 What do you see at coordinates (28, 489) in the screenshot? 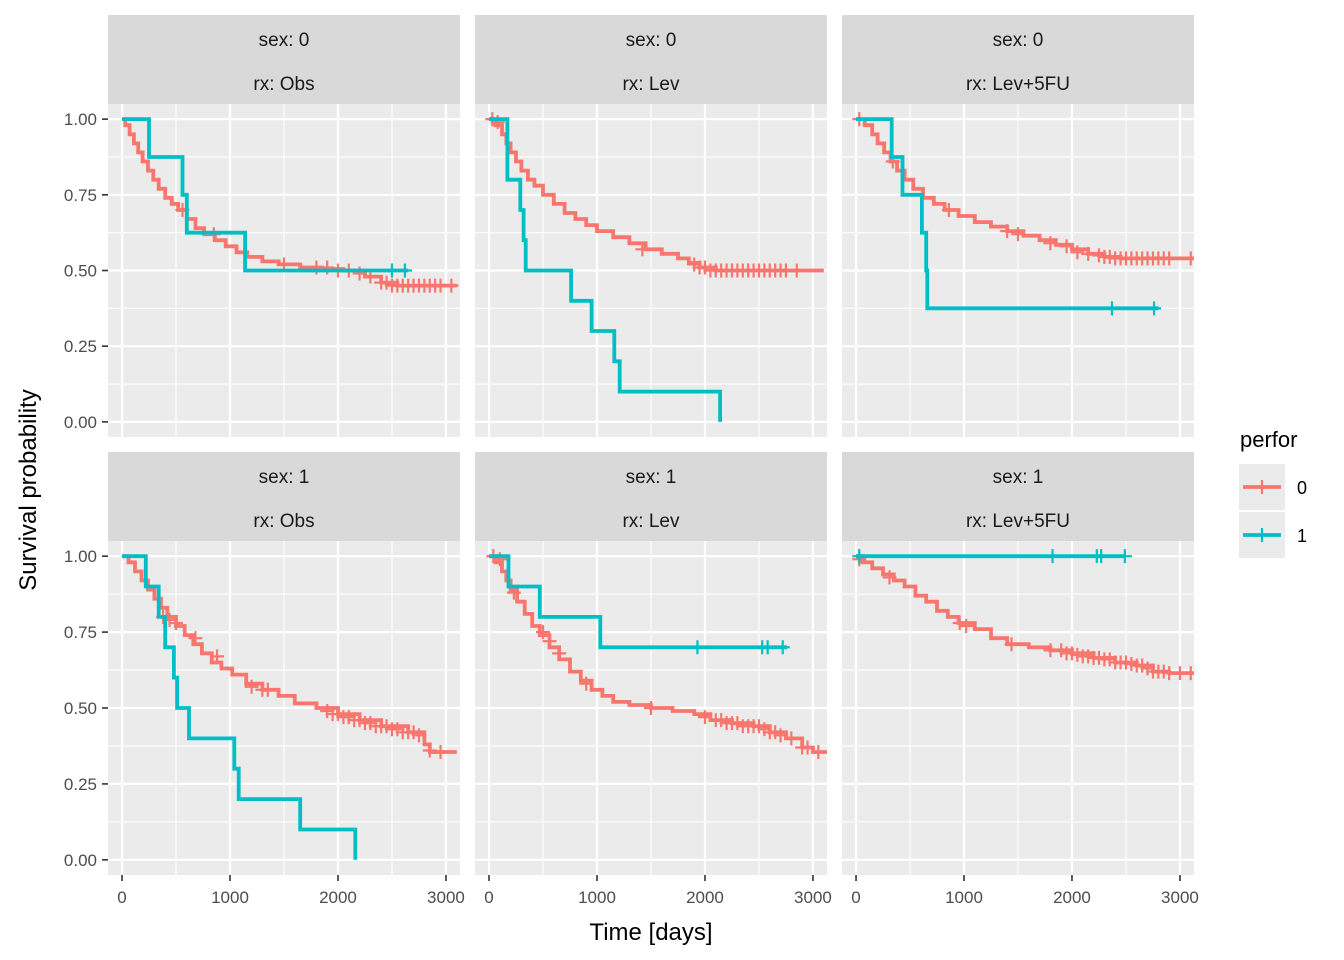
I see `y-axis-title: Survival probability` at bounding box center [28, 489].